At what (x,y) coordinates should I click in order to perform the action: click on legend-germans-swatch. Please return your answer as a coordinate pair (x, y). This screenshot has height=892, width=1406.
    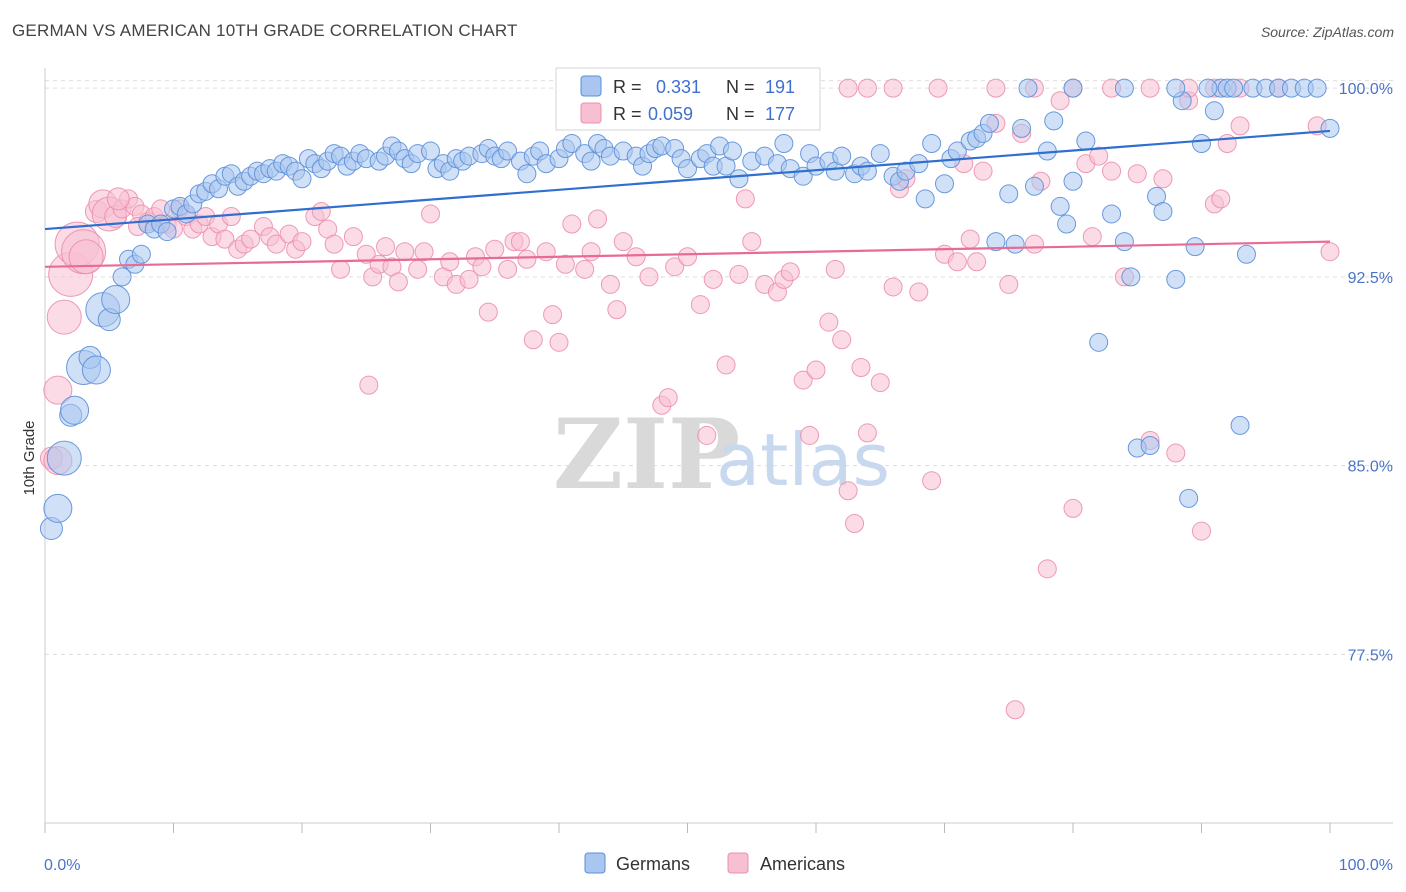
    Looking at the image, I should click on (591, 86).